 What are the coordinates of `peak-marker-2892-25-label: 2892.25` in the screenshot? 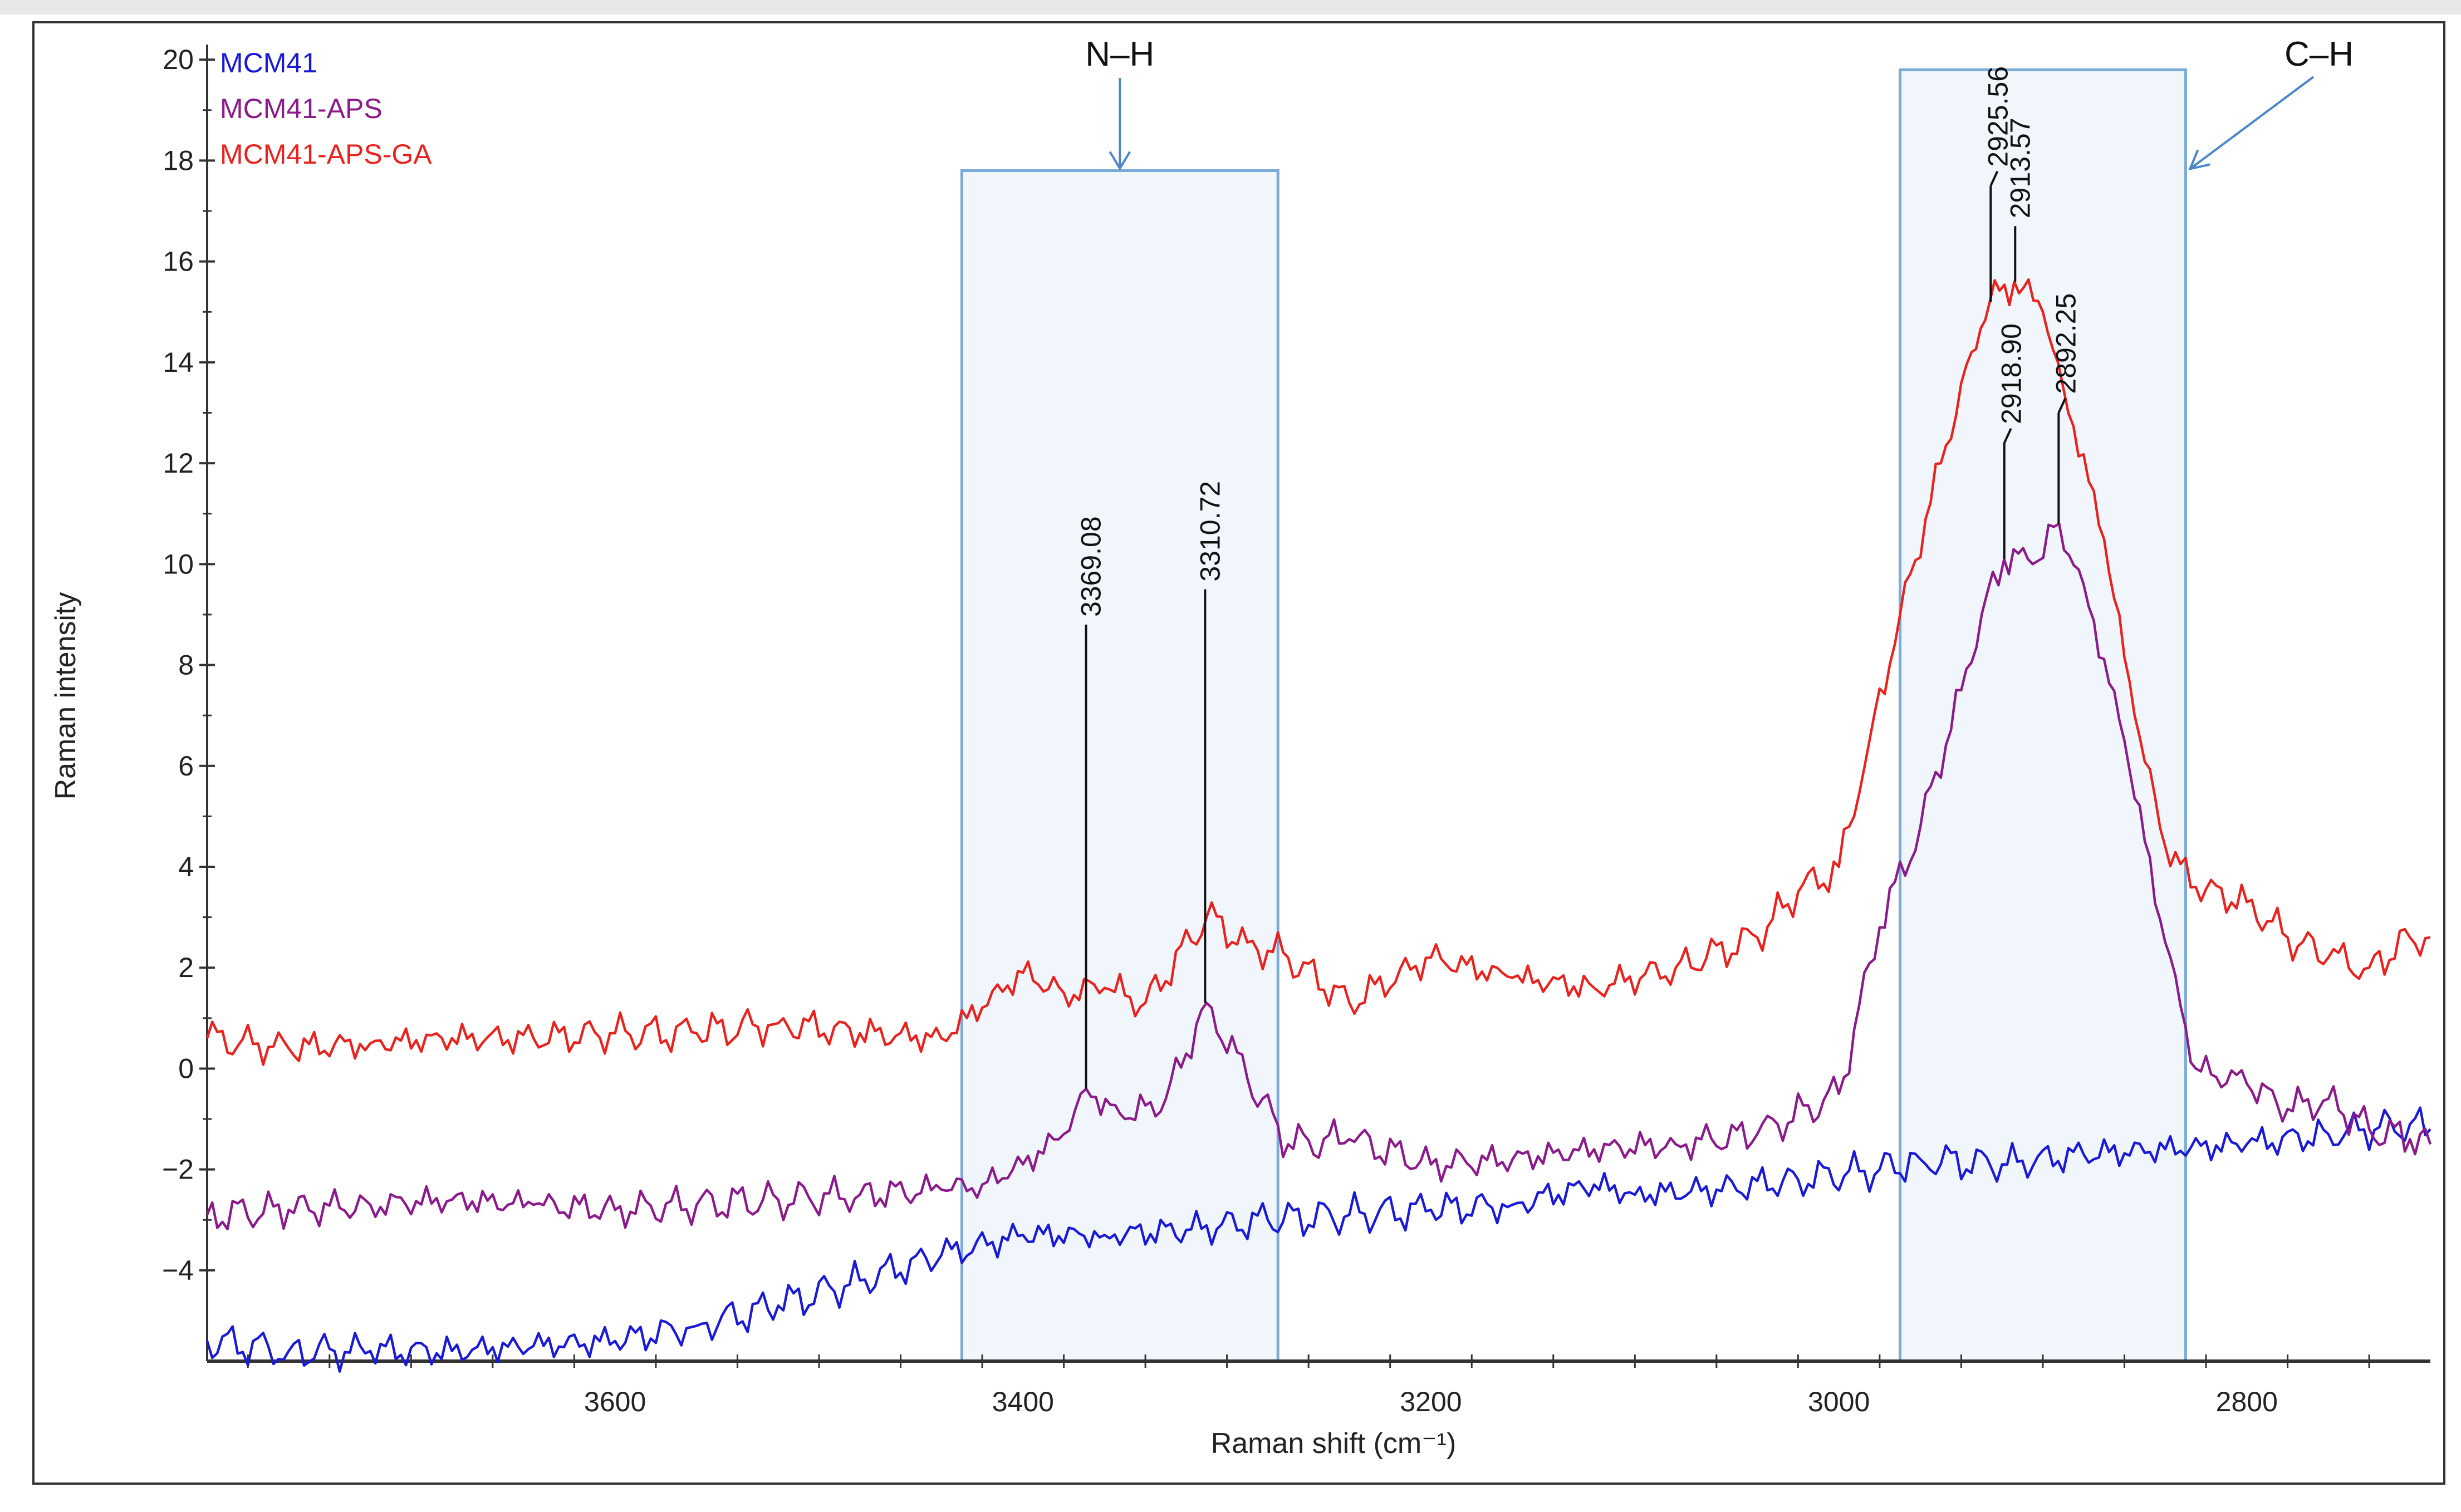 It's located at (2065, 344).